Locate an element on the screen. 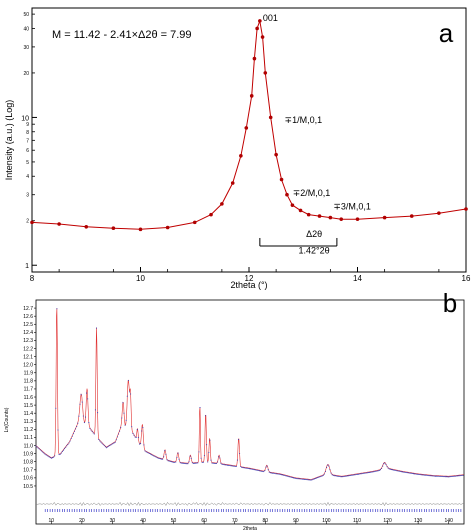 This screenshot has height=531, width=474. panel-a-y-tick-label: 50 is located at coordinates (26, 15).